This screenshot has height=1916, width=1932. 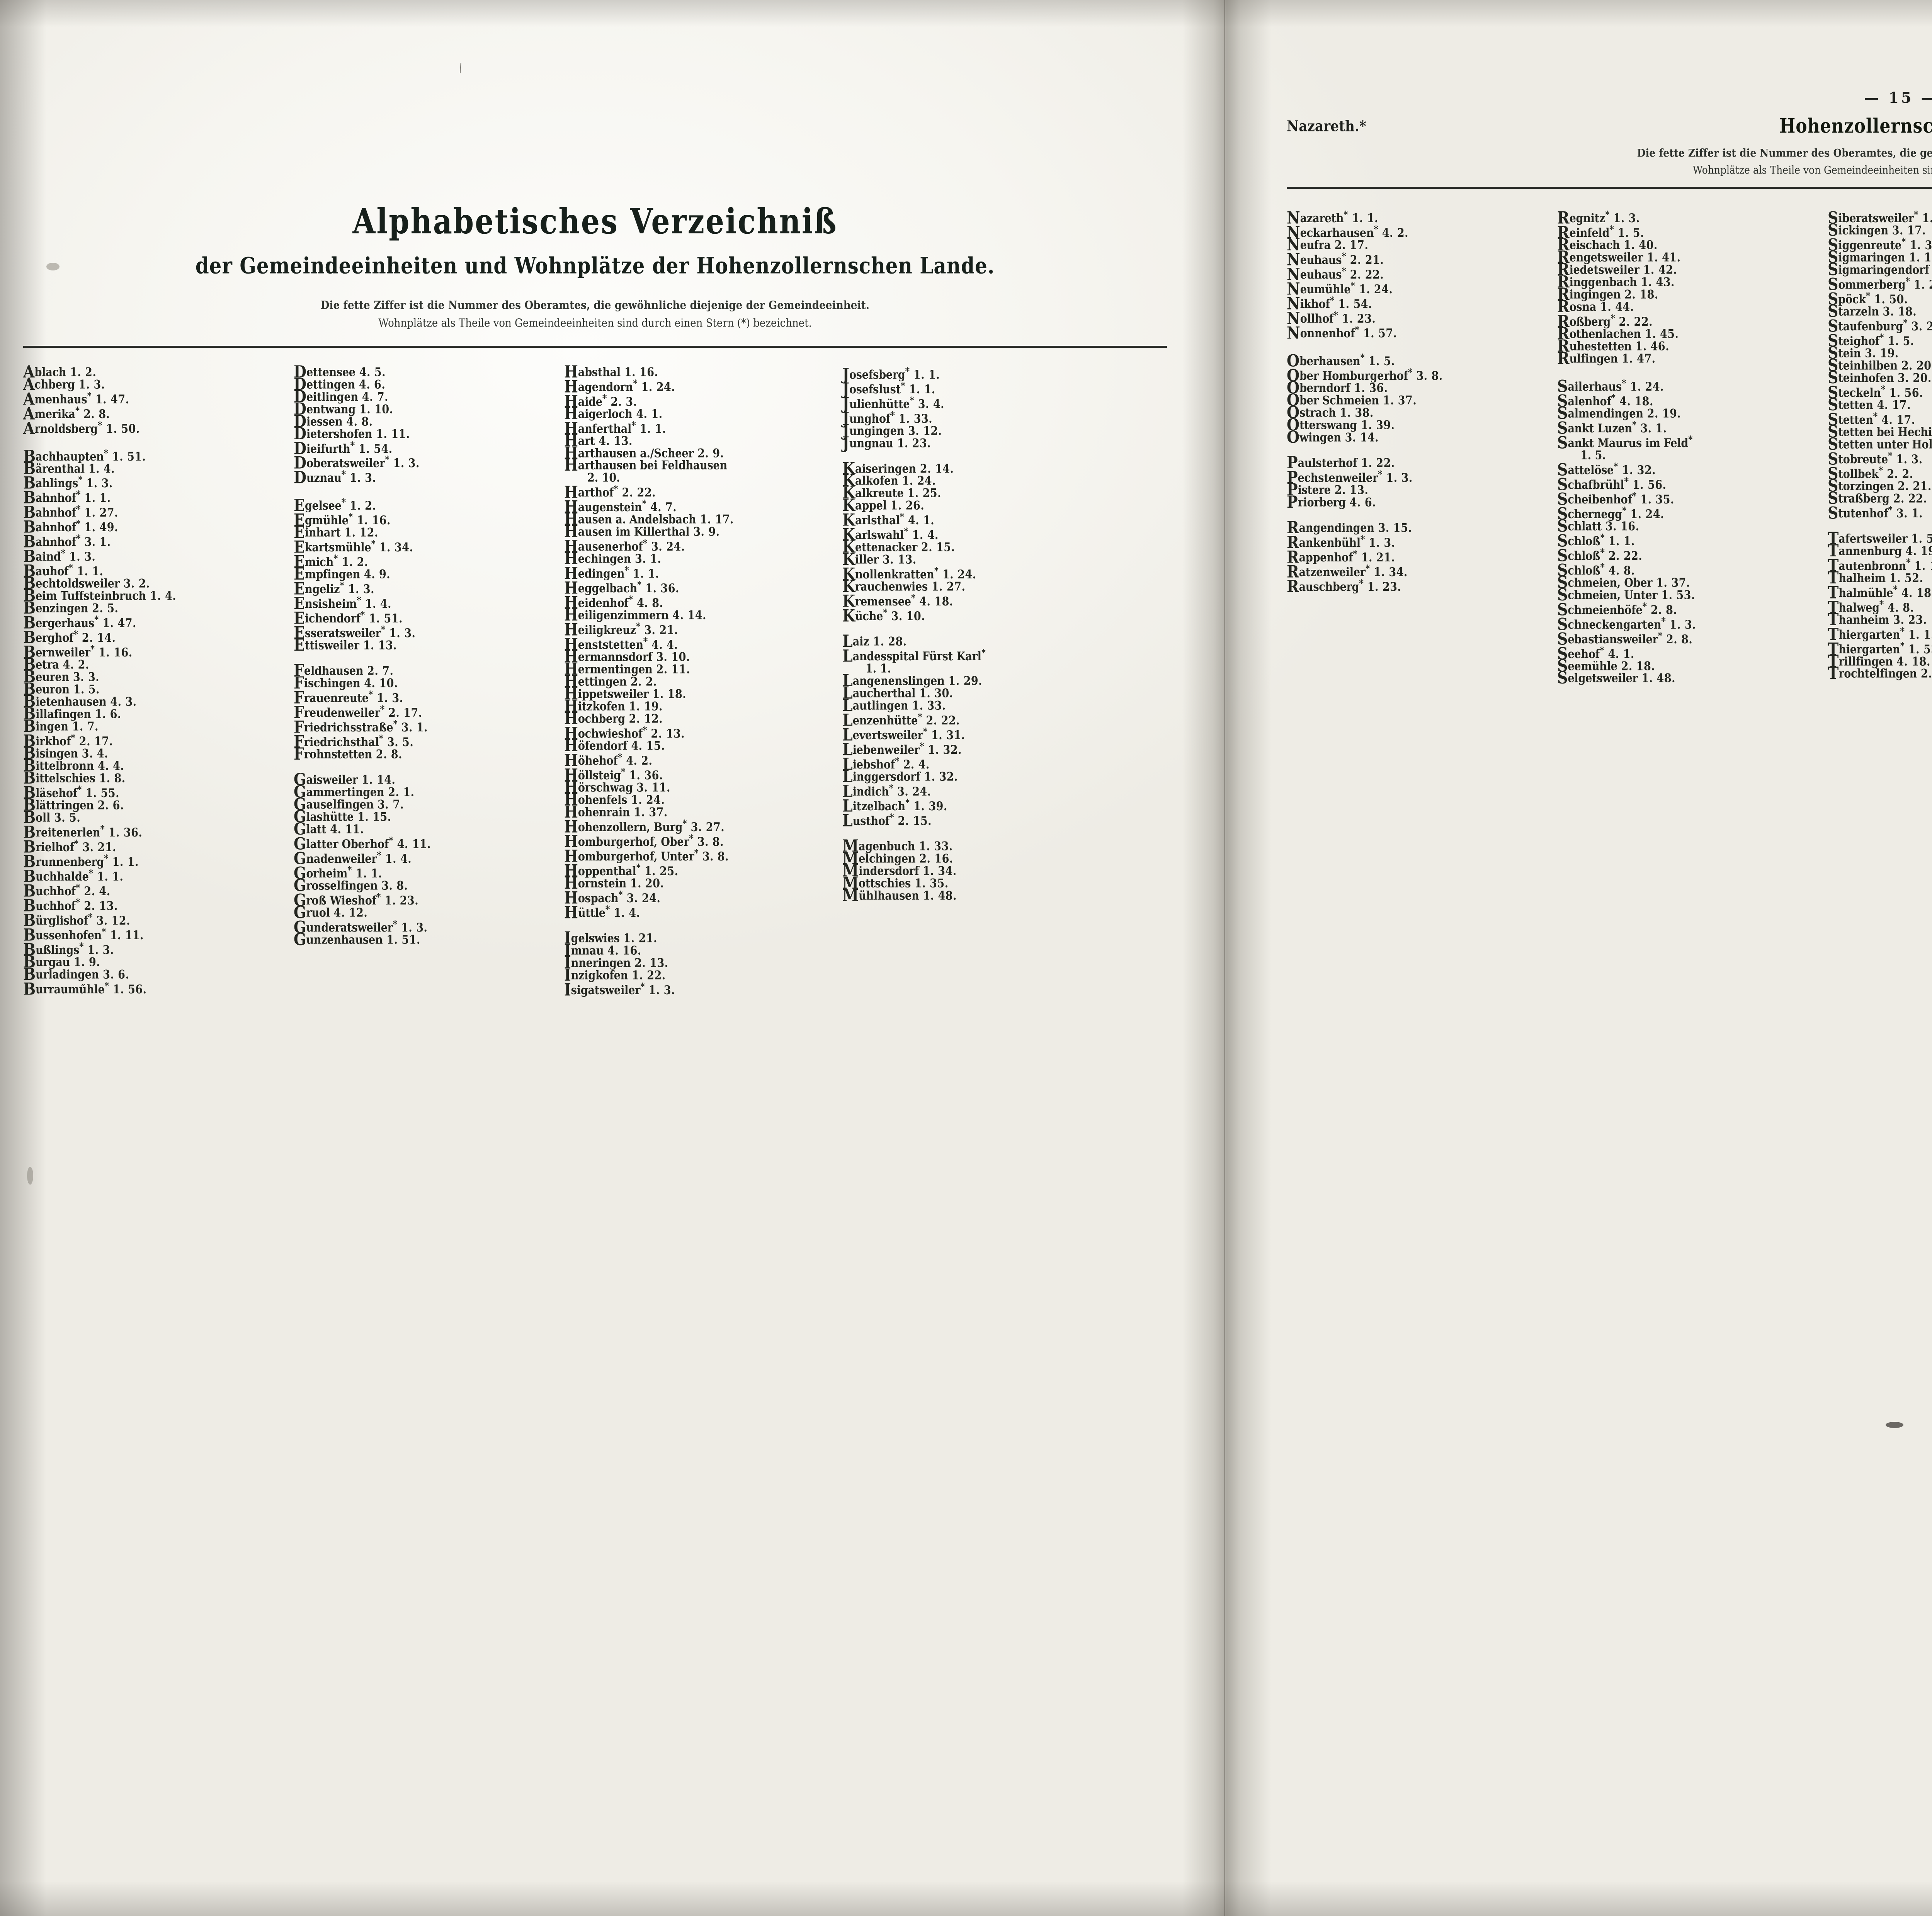 What do you see at coordinates (429, 858) in the screenshot?
I see `index-entry: Gnadenweiler* 1. 4.` at bounding box center [429, 858].